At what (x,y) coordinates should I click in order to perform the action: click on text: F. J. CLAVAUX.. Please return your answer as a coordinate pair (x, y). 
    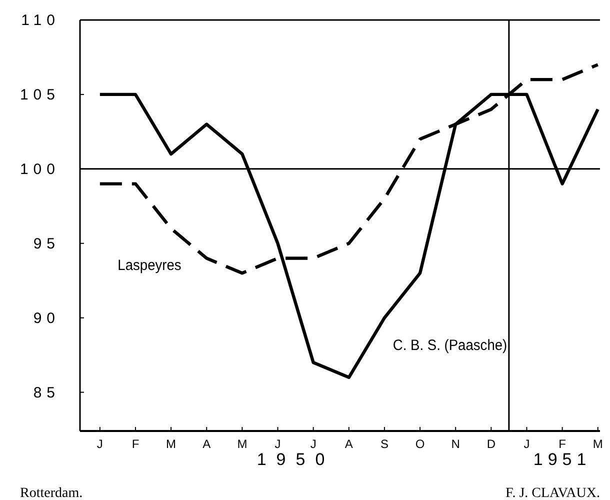
    Looking at the image, I should click on (553, 493).